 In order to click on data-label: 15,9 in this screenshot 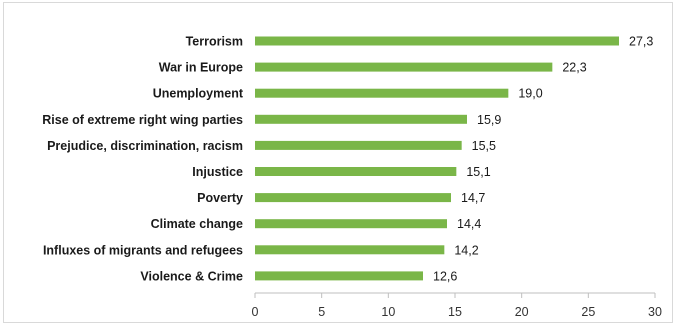, I will do `click(489, 120)`.